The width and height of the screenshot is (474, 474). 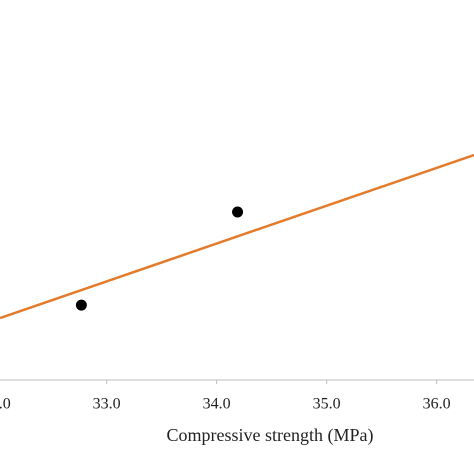 I want to click on x-tick-label: 34.0, so click(x=217, y=404).